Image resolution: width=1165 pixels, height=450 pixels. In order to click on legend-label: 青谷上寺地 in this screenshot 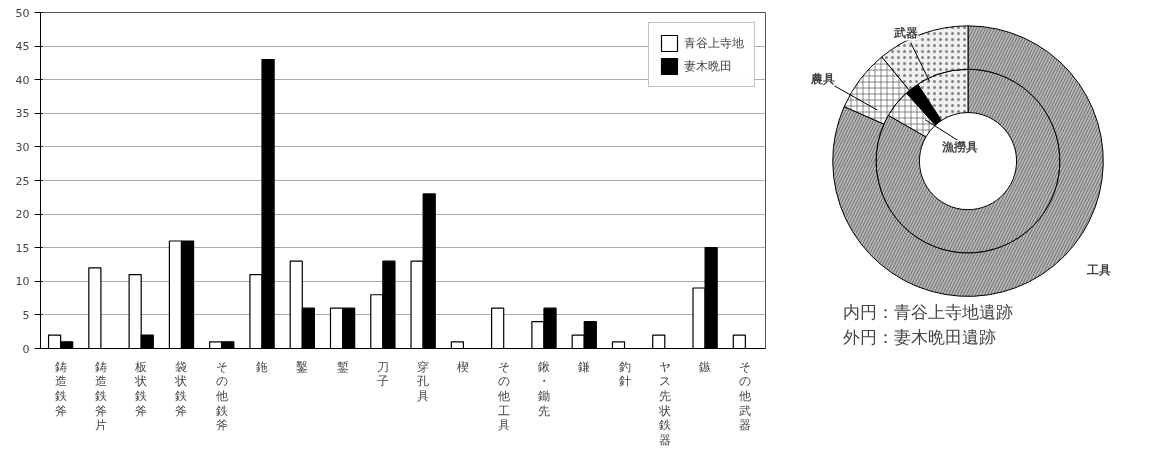, I will do `click(714, 43)`.